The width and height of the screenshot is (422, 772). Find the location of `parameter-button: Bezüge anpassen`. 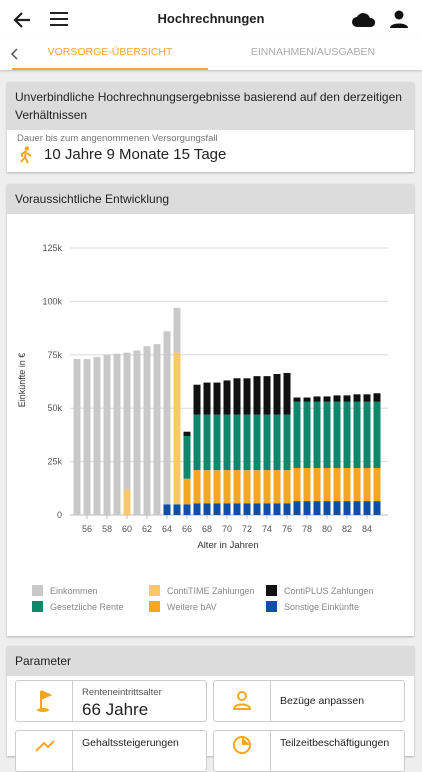

parameter-button: Bezüge anpassen is located at coordinates (309, 701).